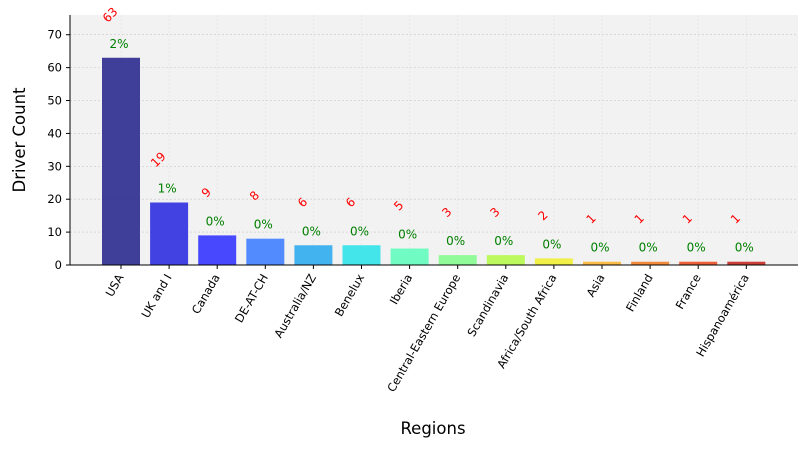 The image size is (810, 450). Describe the element at coordinates (206, 294) in the screenshot. I see `x-tick-label: Canada` at that location.